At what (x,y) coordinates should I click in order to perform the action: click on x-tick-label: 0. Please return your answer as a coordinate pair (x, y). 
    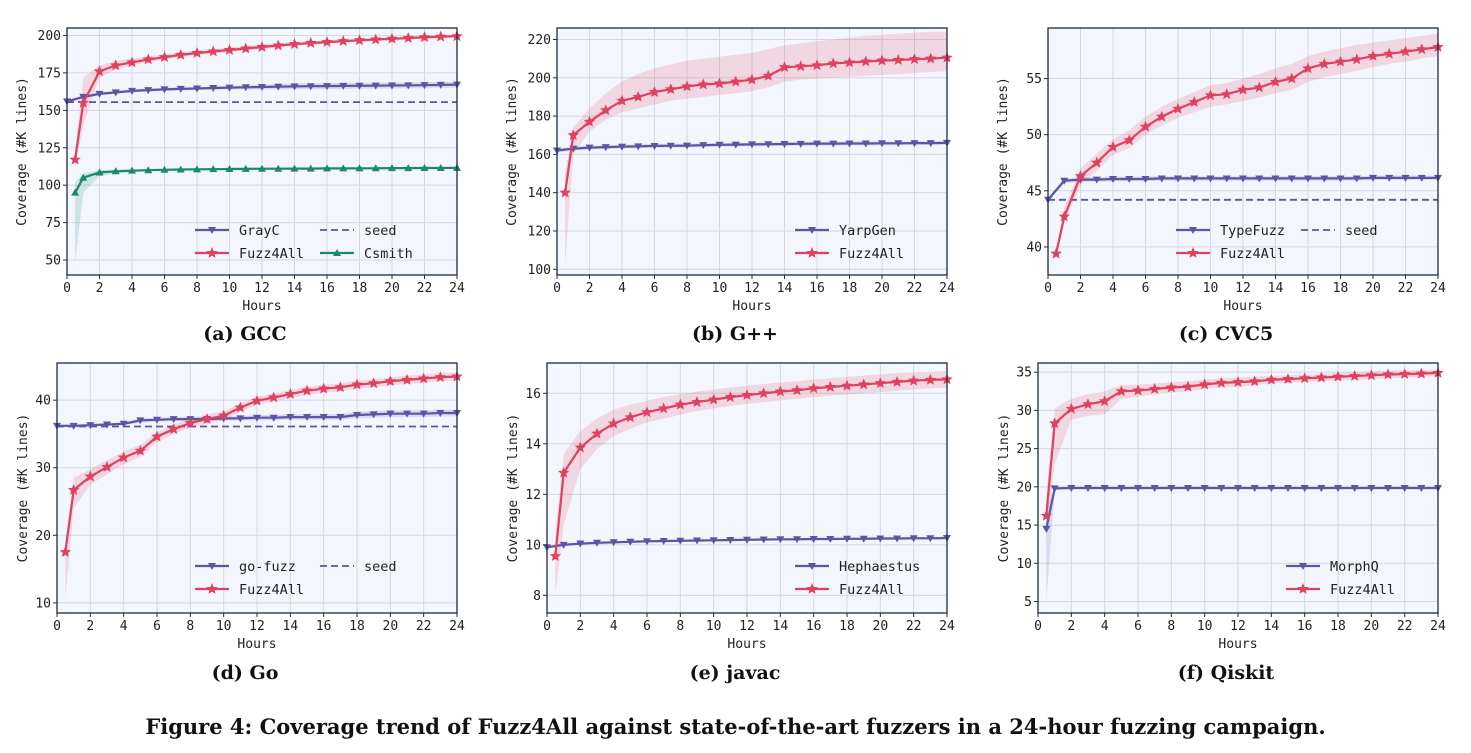
    Looking at the image, I should click on (1048, 288).